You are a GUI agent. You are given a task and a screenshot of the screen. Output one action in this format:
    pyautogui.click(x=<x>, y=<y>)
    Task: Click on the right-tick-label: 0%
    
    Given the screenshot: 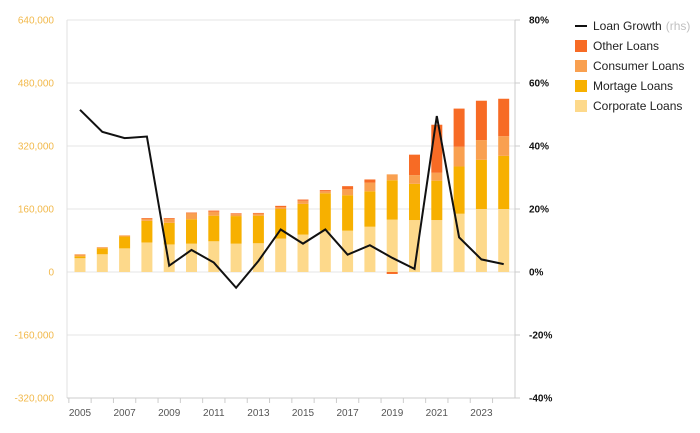 What is the action you would take?
    pyautogui.click(x=536, y=273)
    